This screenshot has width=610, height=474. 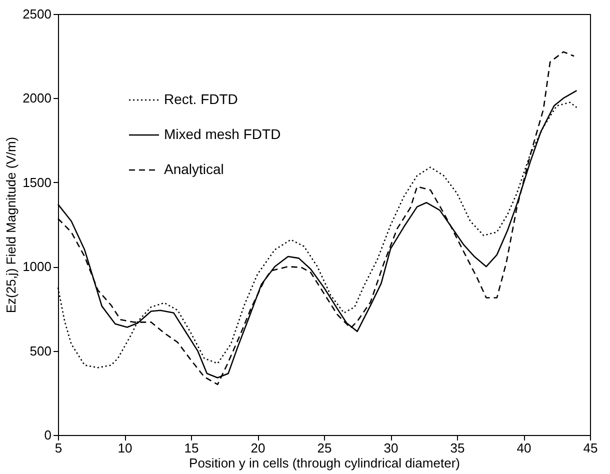 I want to click on x-tick-label: 25, so click(x=324, y=448).